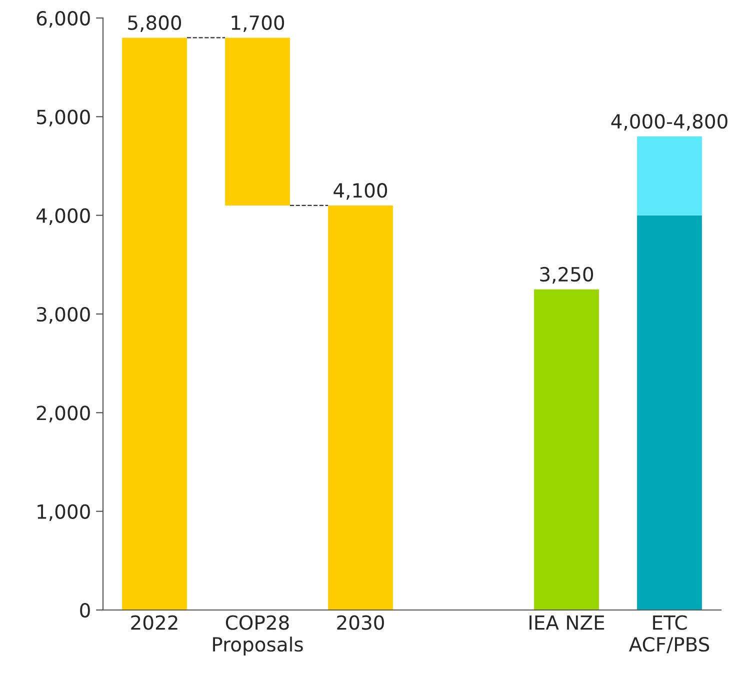  Describe the element at coordinates (154, 622) in the screenshot. I see `x-tick-label: 2022` at that location.